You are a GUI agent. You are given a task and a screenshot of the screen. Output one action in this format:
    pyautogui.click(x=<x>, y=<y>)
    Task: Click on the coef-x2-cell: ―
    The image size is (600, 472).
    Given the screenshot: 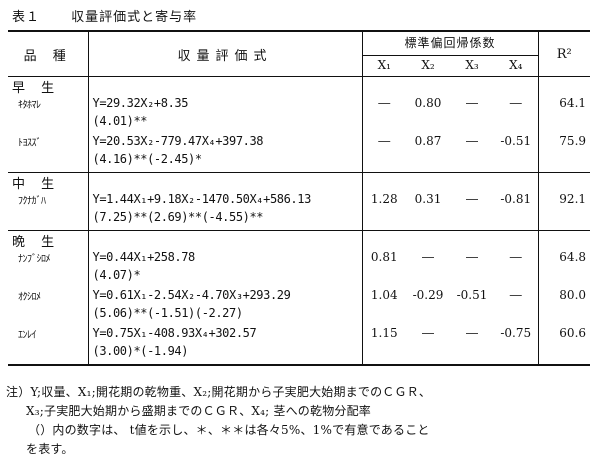 What is the action you would take?
    pyautogui.click(x=428, y=257)
    